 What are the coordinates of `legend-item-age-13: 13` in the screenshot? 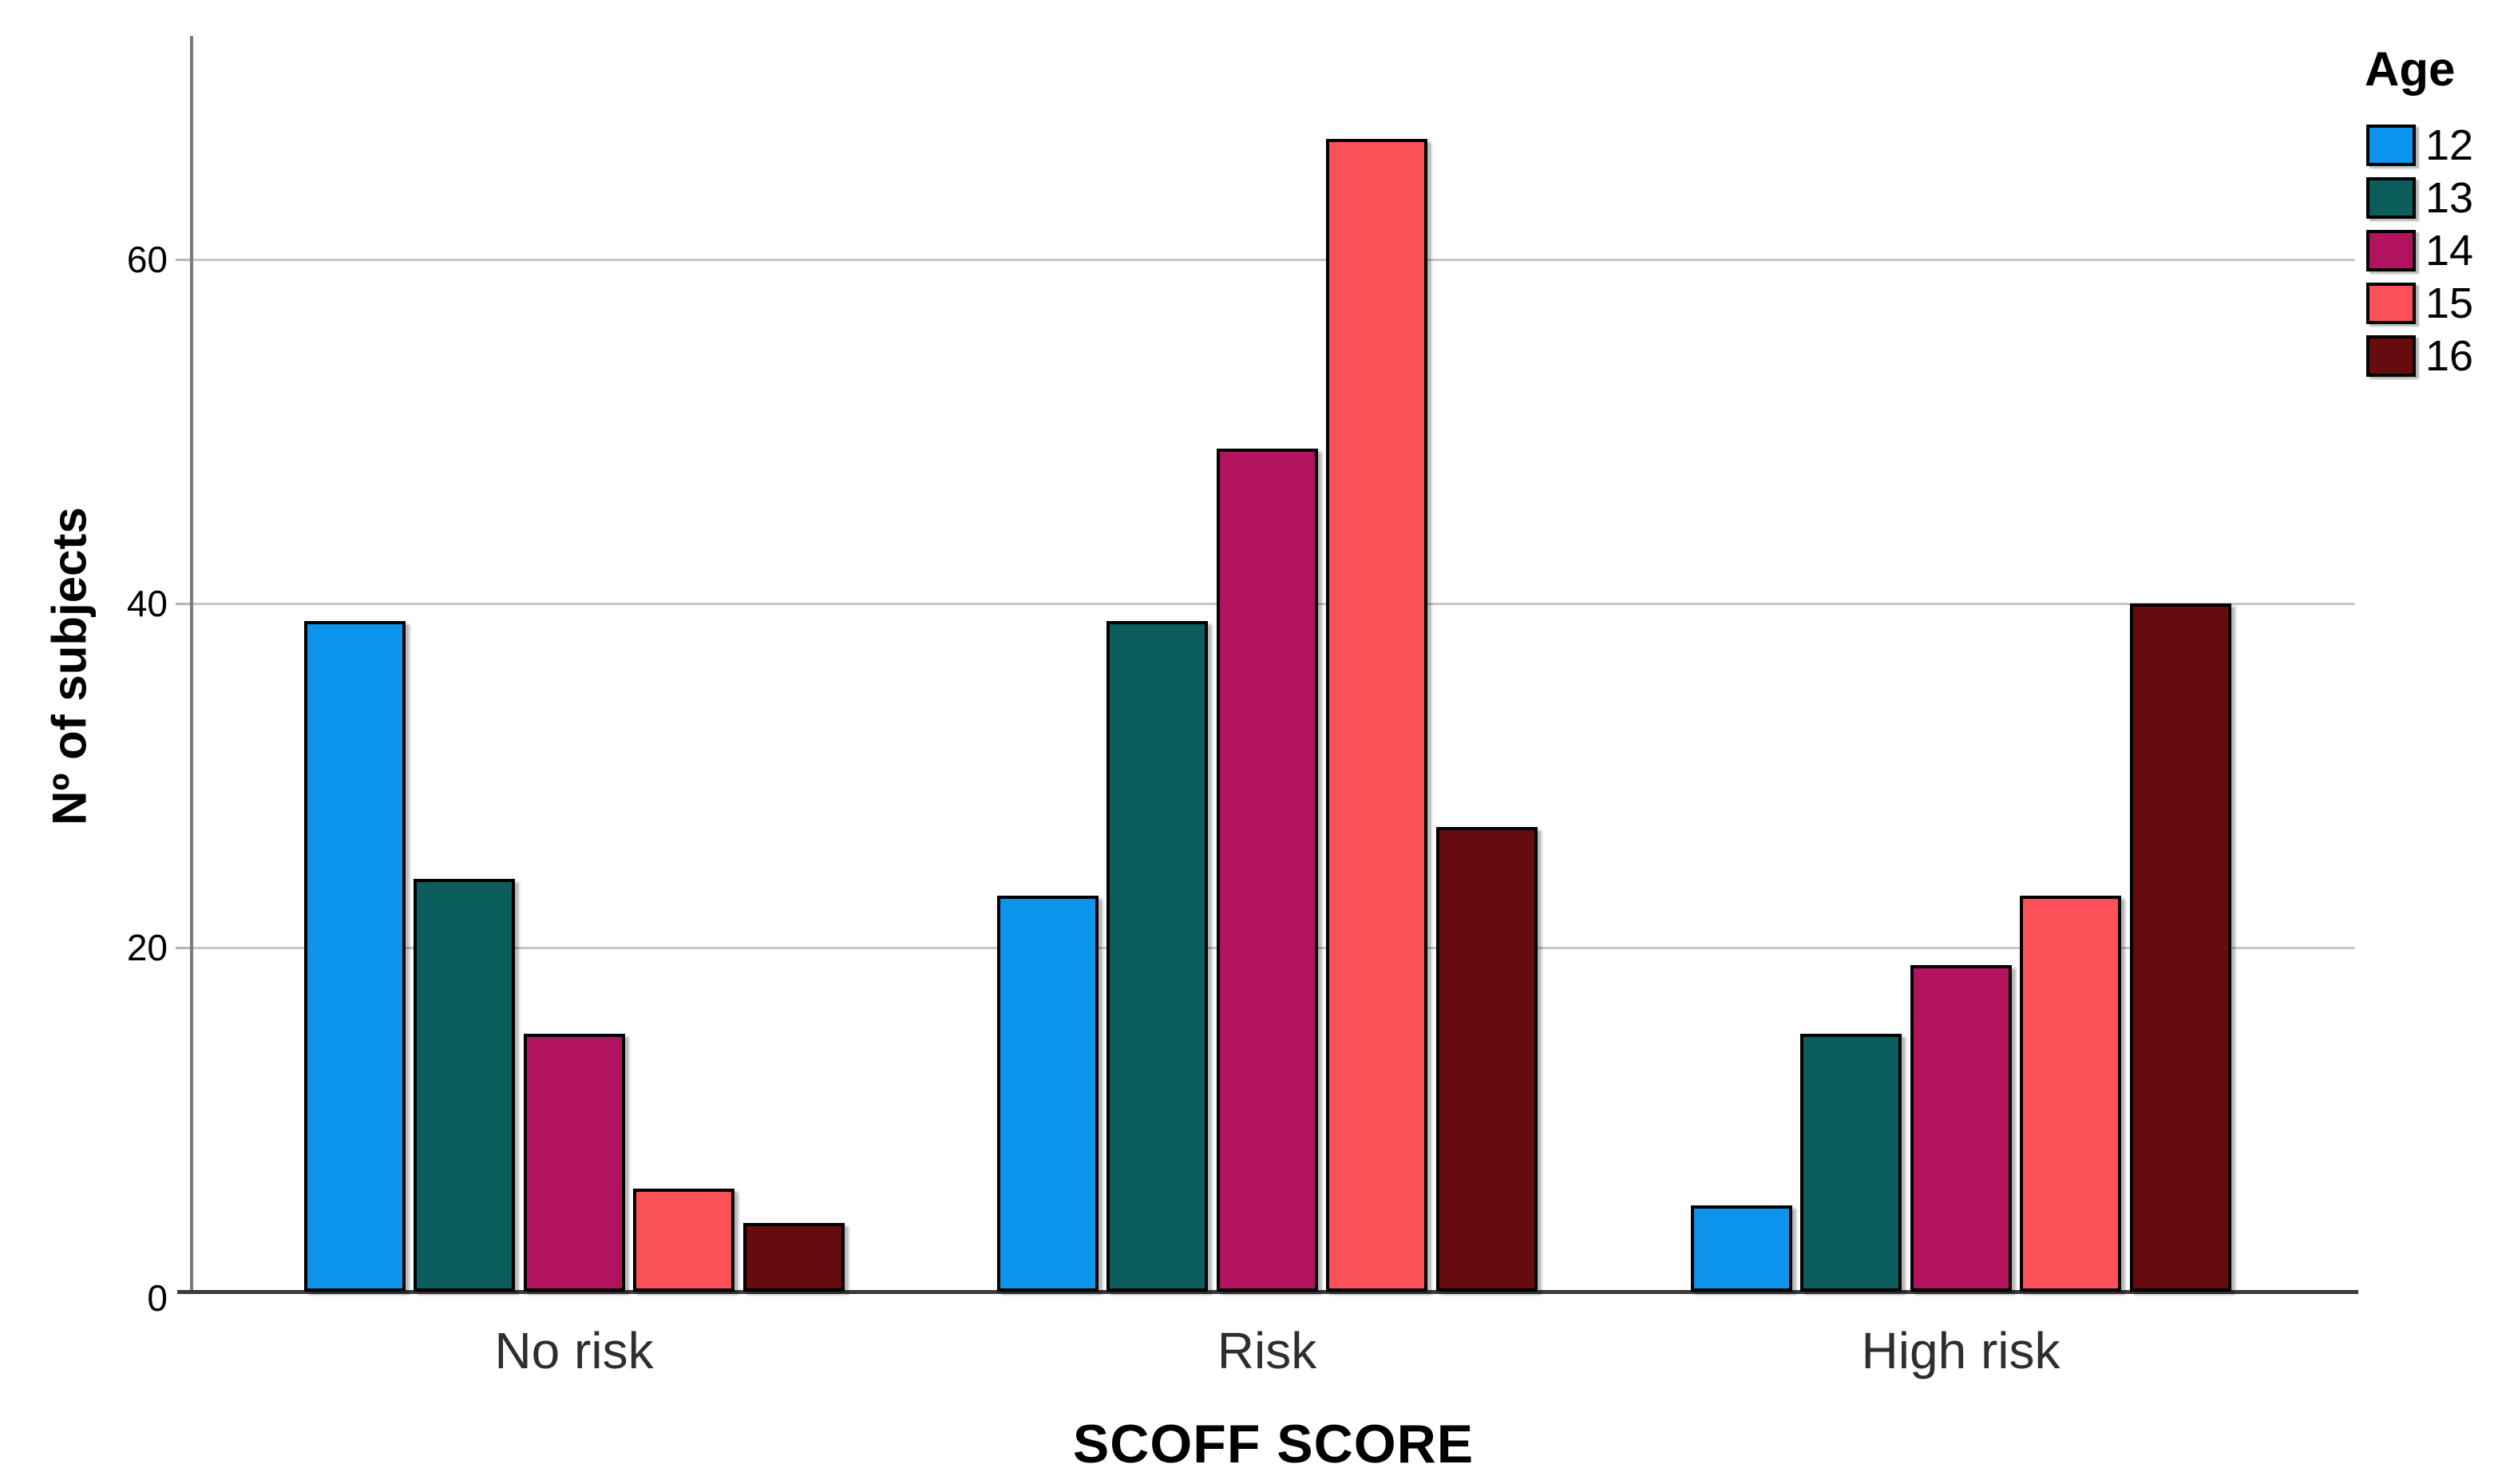 It's located at (2419, 198).